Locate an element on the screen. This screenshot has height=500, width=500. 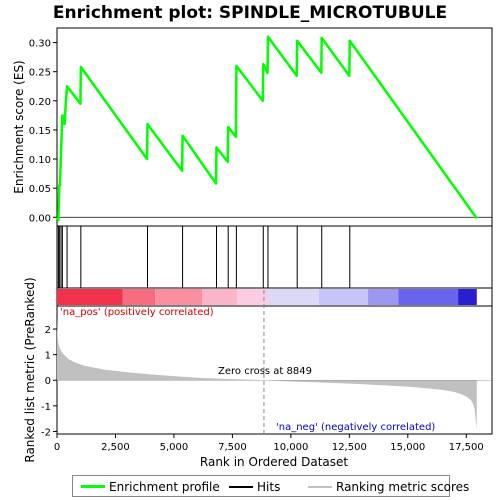
legend-swatch-ranking is located at coordinates (320, 487).